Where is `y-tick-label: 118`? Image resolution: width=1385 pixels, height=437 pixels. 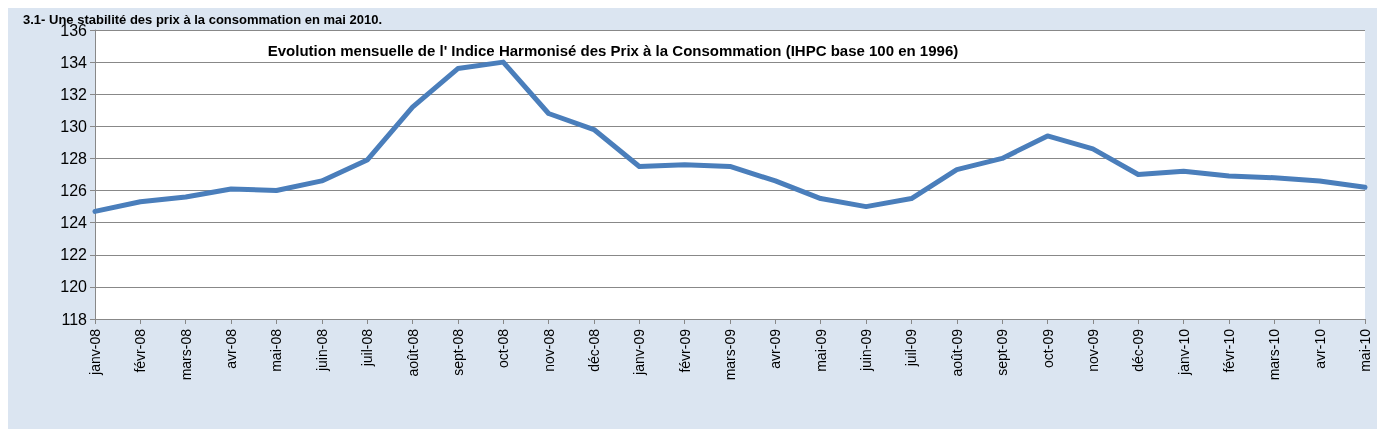 y-tick-label: 118 is located at coordinates (74, 319).